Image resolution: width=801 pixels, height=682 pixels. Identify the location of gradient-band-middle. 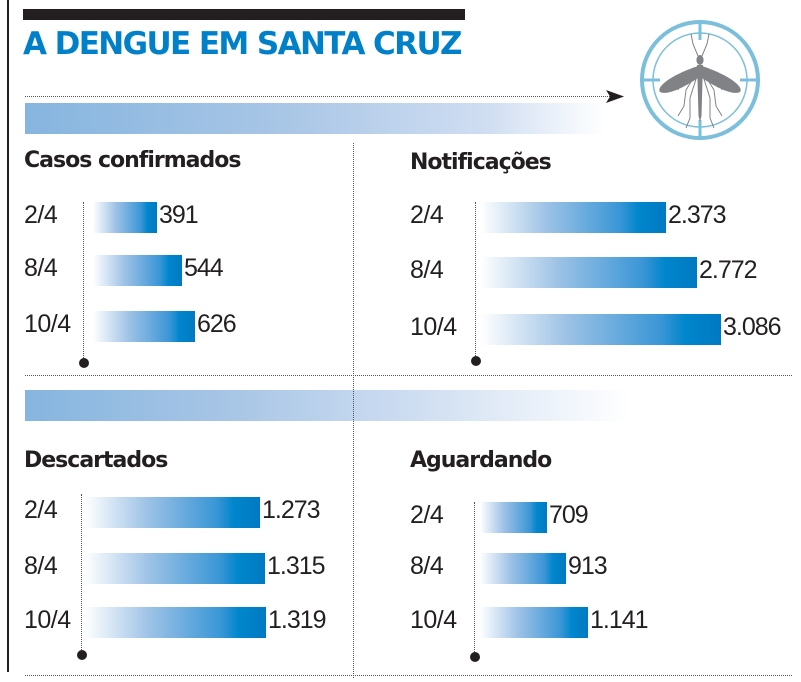
(327, 405).